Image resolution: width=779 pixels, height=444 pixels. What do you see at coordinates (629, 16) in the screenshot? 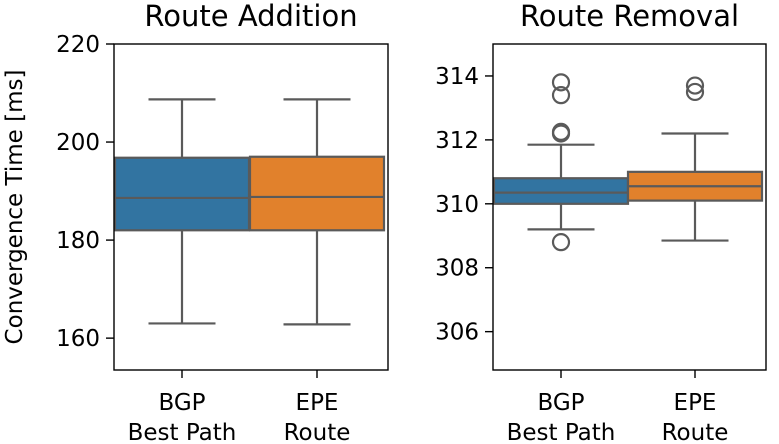
I see `panel-title: Route Removal` at bounding box center [629, 16].